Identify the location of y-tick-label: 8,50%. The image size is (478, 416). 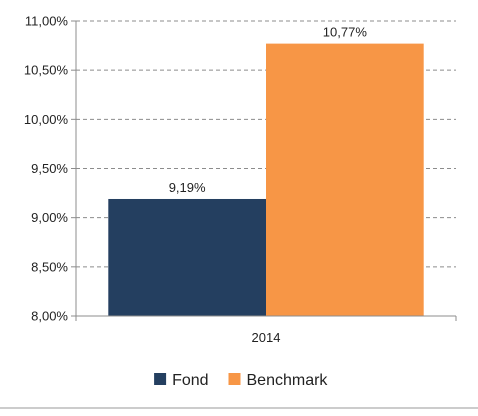
(49, 266).